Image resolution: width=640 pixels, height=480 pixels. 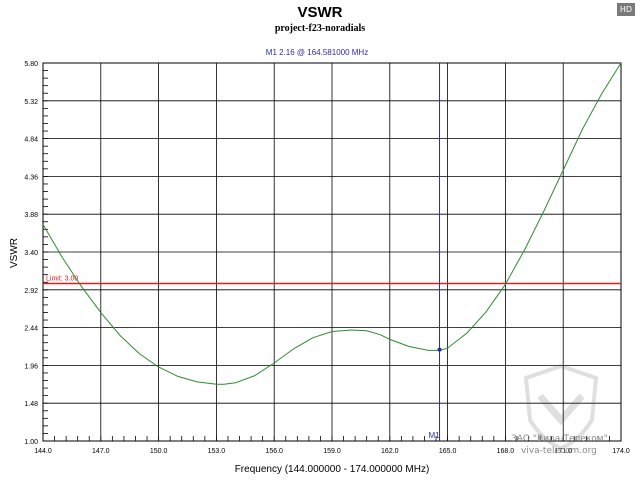 I want to click on chart-title: VSWR, so click(x=320, y=12).